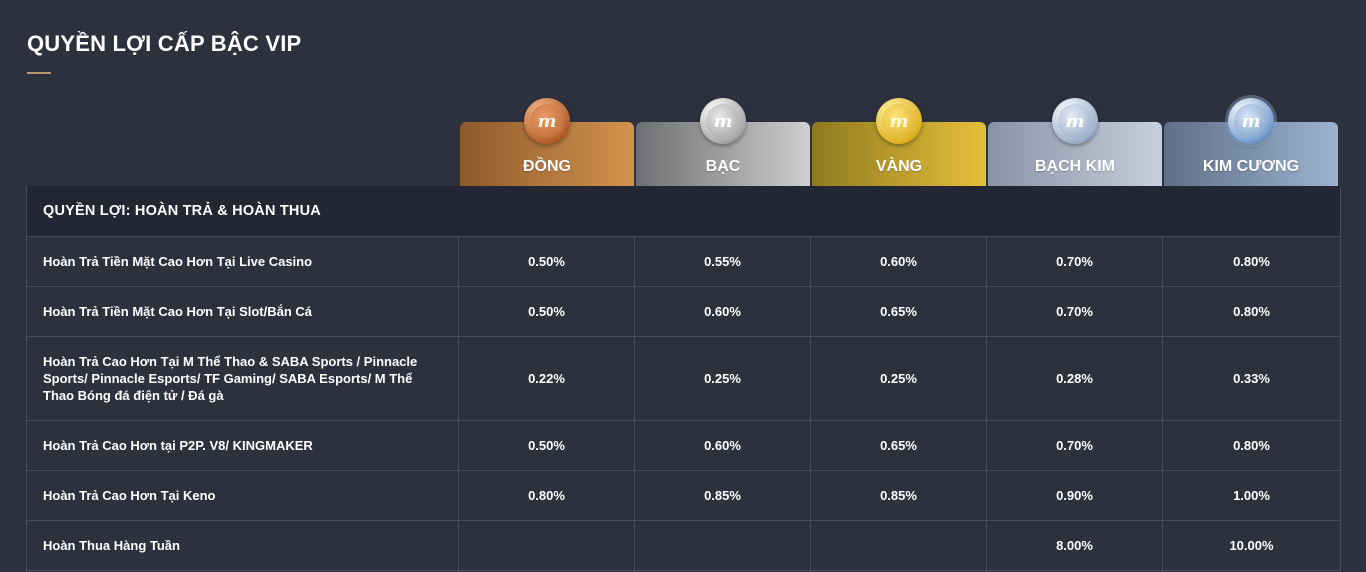 The width and height of the screenshot is (1366, 572). Describe the element at coordinates (39, 73) in the screenshot. I see `title-underline` at that location.